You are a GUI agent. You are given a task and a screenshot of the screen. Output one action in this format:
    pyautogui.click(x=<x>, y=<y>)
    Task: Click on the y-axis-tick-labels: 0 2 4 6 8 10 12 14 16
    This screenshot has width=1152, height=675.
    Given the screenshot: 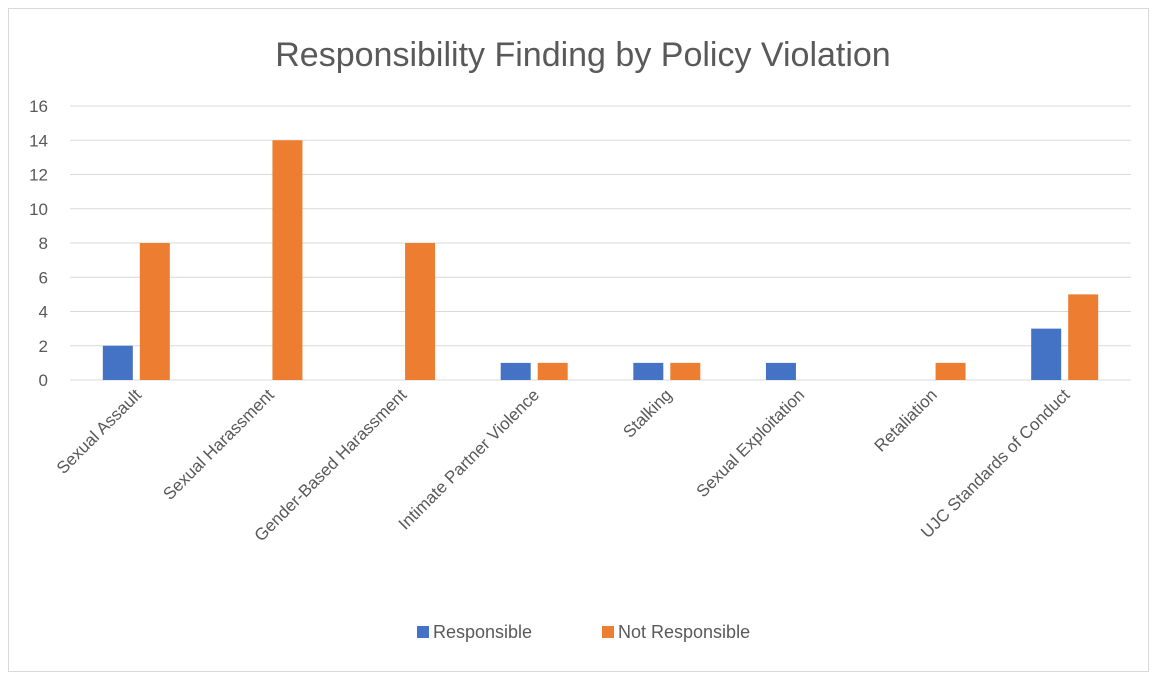 What is the action you would take?
    pyautogui.click(x=38, y=243)
    